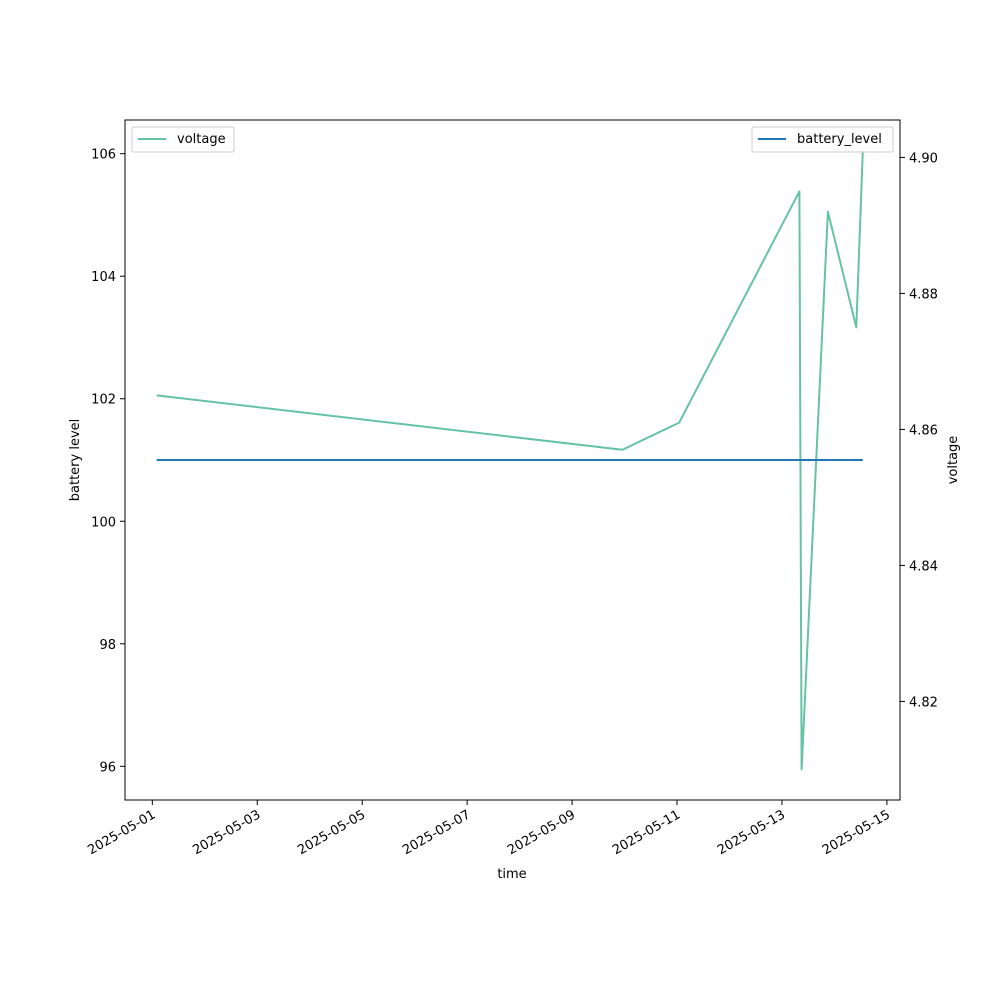 The height and width of the screenshot is (1000, 1000). I want to click on legend-battery-level: battery_level, so click(822, 139).